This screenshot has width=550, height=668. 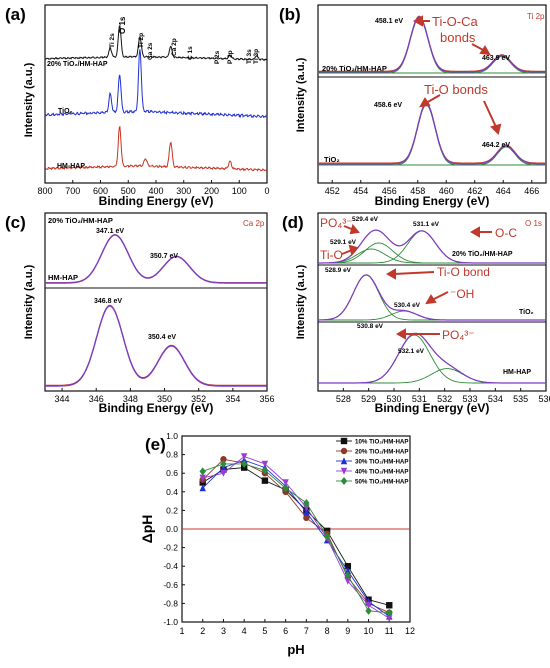 What do you see at coordinates (62, 399) in the screenshot?
I see `x-tick-label: 344` at bounding box center [62, 399].